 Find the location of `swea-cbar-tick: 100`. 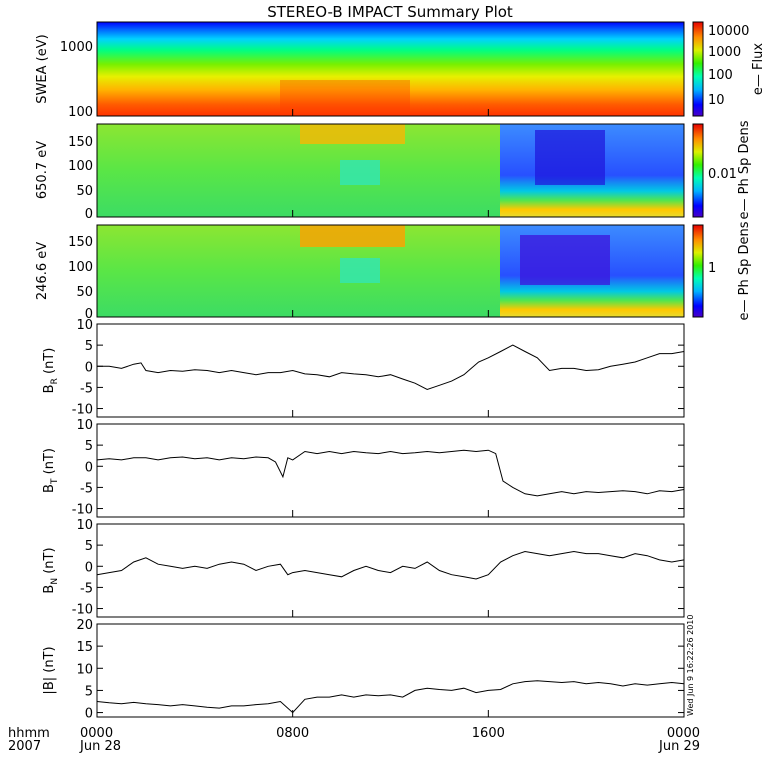

swea-cbar-tick: 100 is located at coordinates (720, 75).